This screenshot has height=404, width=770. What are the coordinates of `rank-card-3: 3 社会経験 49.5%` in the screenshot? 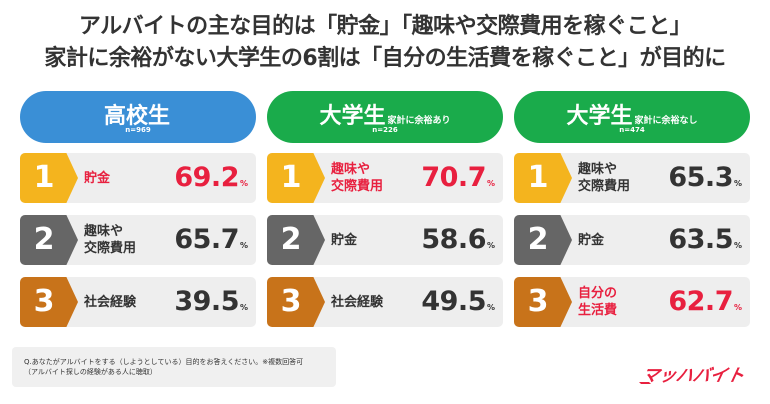 It's located at (385, 302).